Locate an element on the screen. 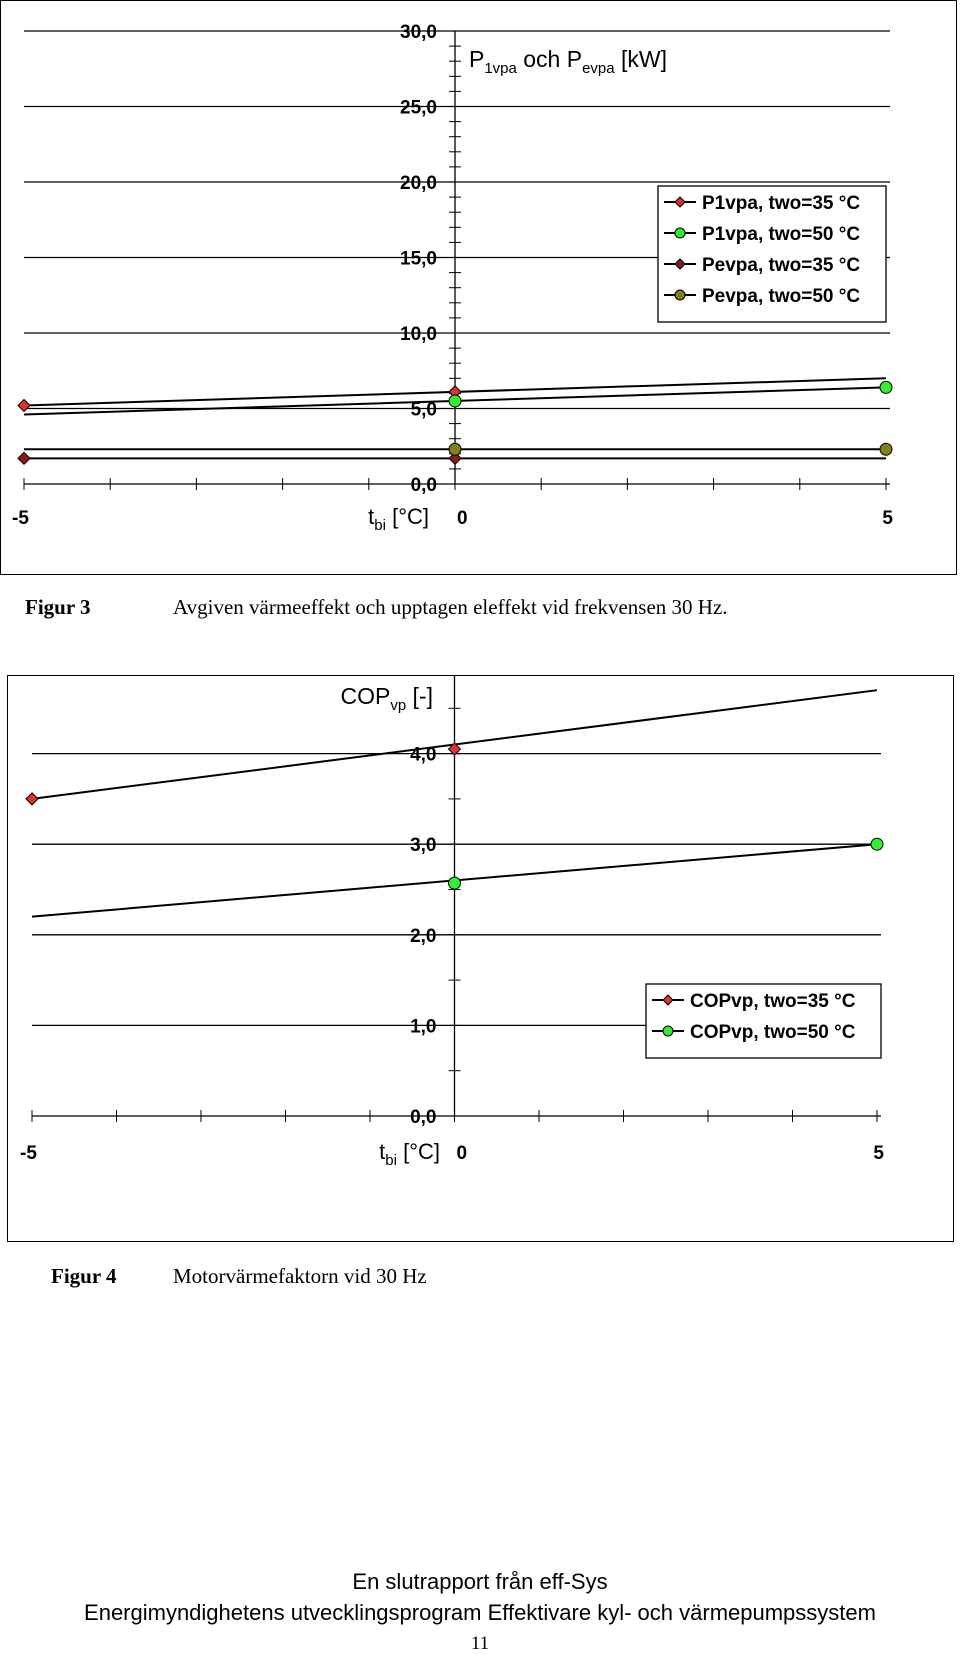  figure-4-caption: Figur 4 Motorvärmefaktorn vid 30 Hz is located at coordinates (501, 1279).